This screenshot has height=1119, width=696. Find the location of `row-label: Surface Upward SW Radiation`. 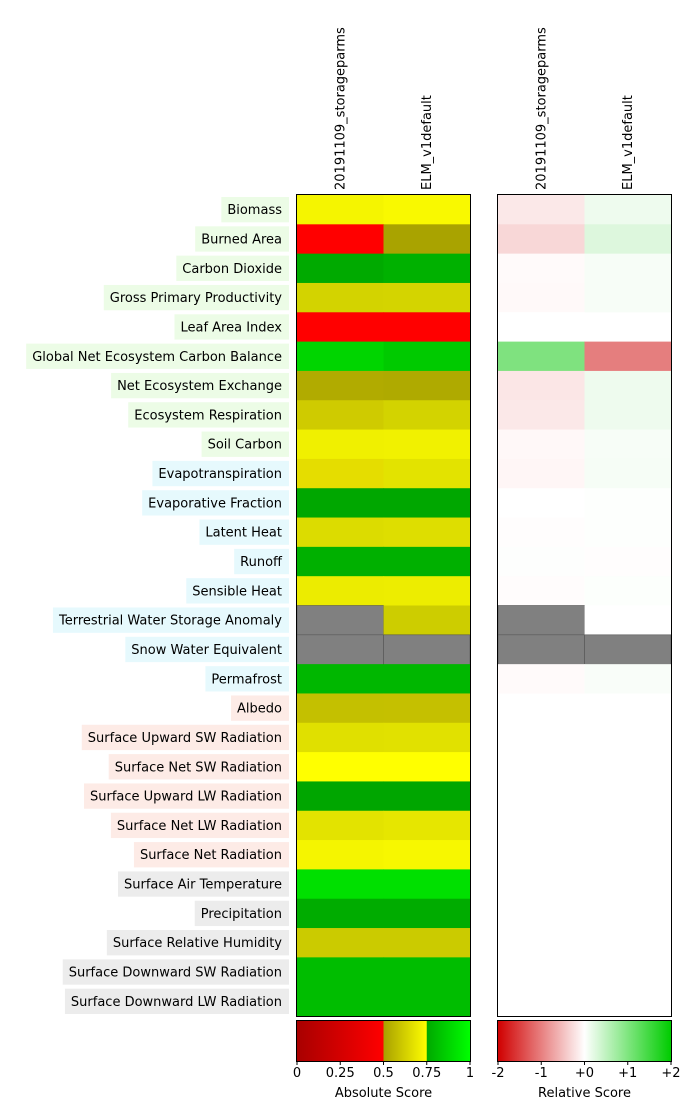

row-label: Surface Upward SW Radiation is located at coordinates (185, 737).